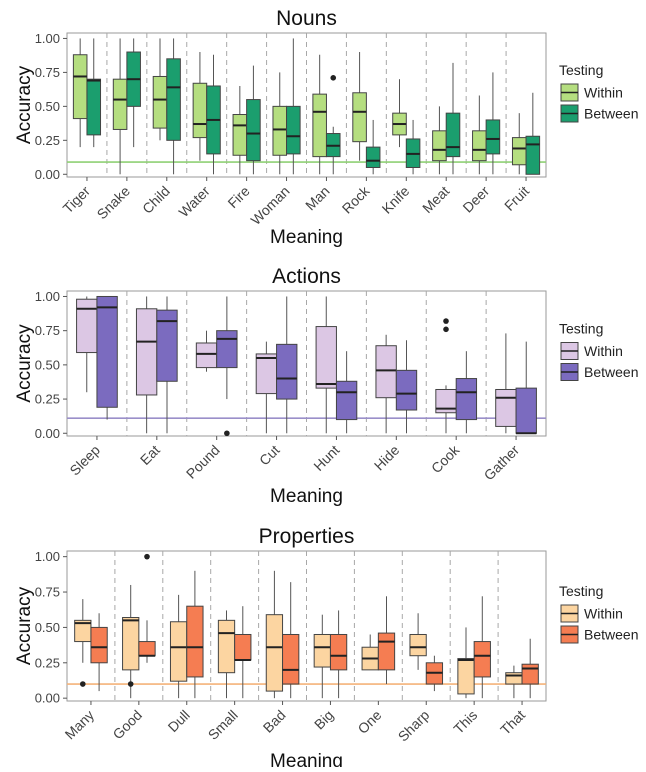 This screenshot has width=646, height=772. What do you see at coordinates (445, 458) in the screenshot?
I see `x-tick-label: Cook` at bounding box center [445, 458].